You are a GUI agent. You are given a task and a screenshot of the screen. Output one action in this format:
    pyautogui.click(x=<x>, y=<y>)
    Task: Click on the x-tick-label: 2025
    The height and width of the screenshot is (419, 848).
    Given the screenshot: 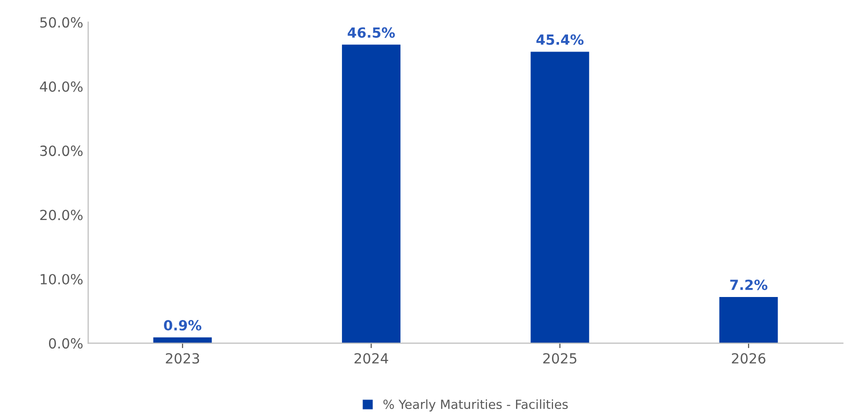 What is the action you would take?
    pyautogui.click(x=559, y=358)
    